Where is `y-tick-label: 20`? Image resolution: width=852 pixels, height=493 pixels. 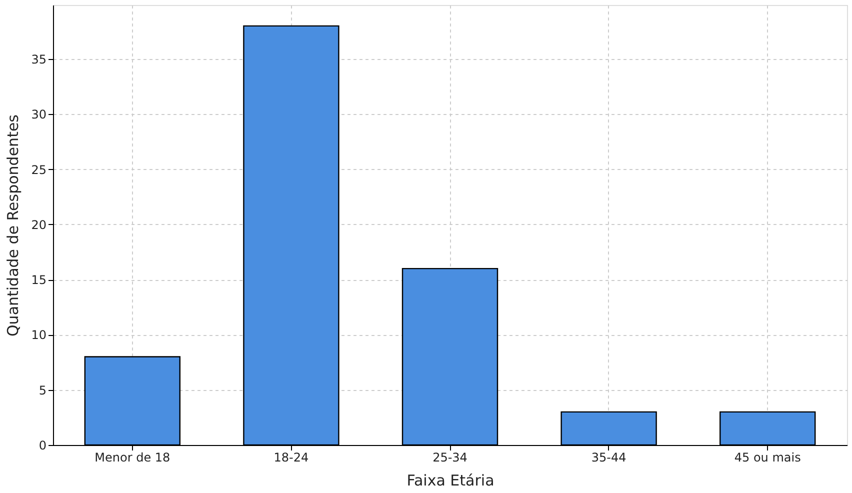
y-tick-label: 20 is located at coordinates (38, 225).